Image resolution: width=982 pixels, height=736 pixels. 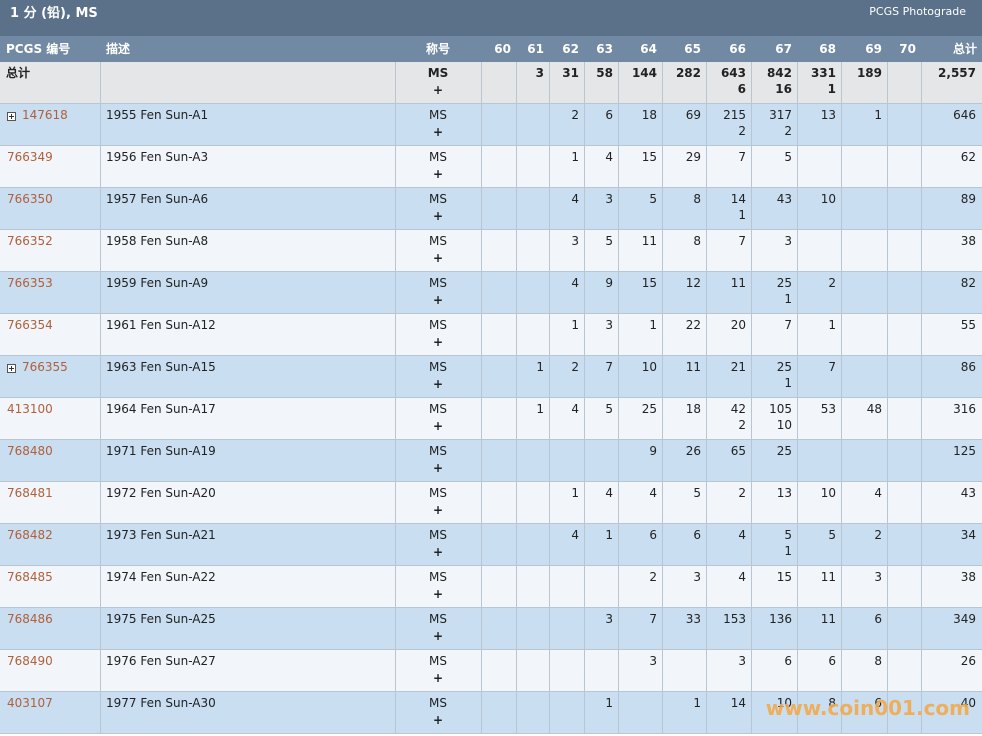 I want to click on grade-count: 3, so click(x=742, y=661).